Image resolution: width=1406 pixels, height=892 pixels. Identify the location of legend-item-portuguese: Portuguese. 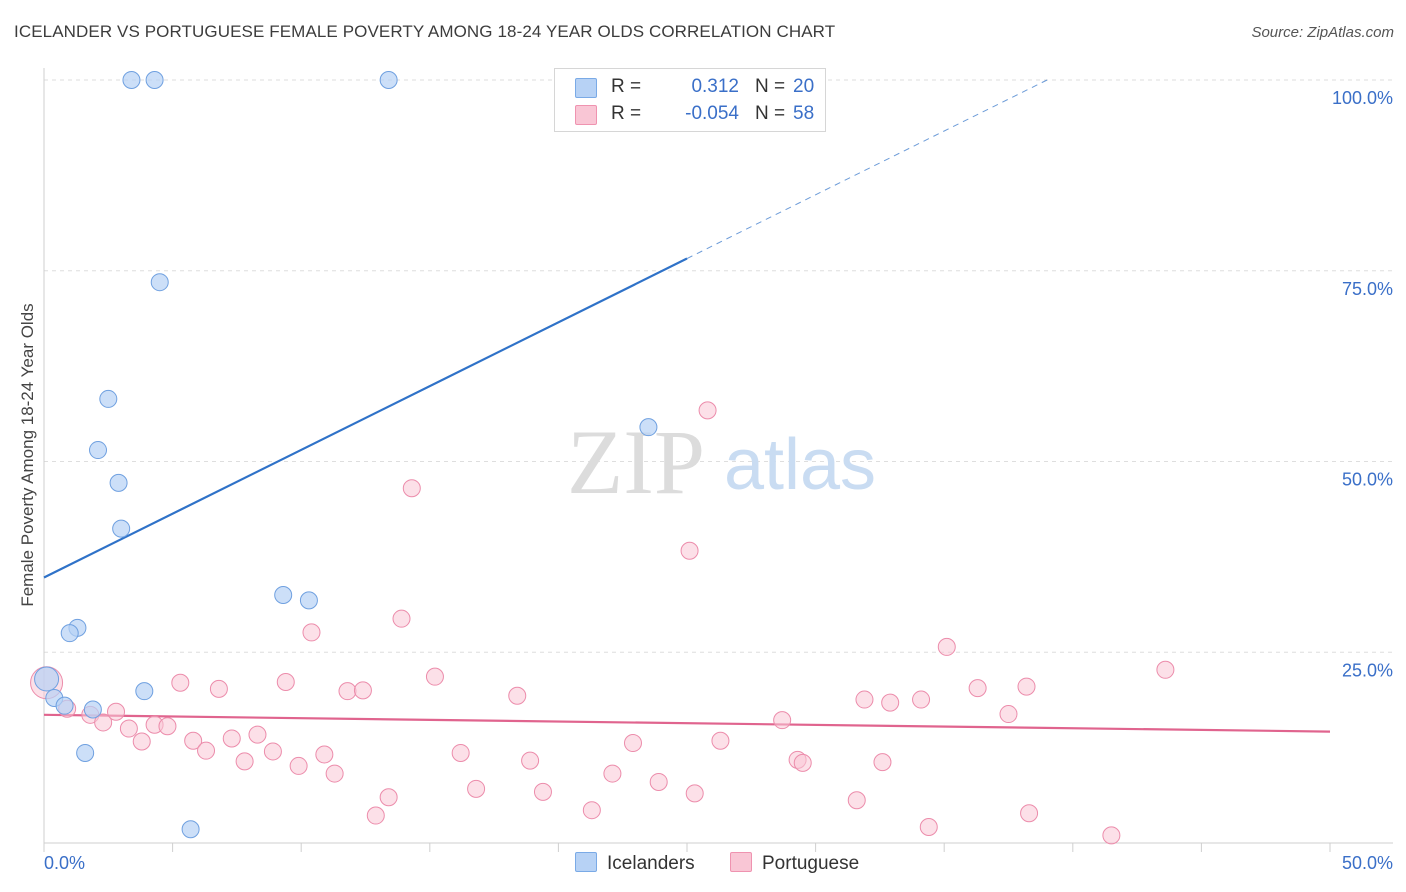
(794, 863).